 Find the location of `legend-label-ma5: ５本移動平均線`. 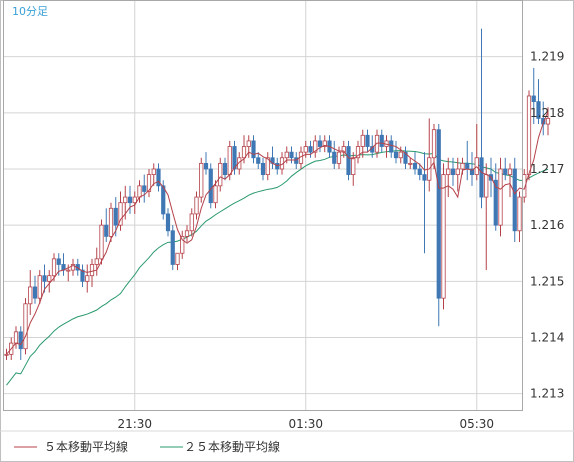

legend-label-ma5: ５本移動平均線 is located at coordinates (86, 446).